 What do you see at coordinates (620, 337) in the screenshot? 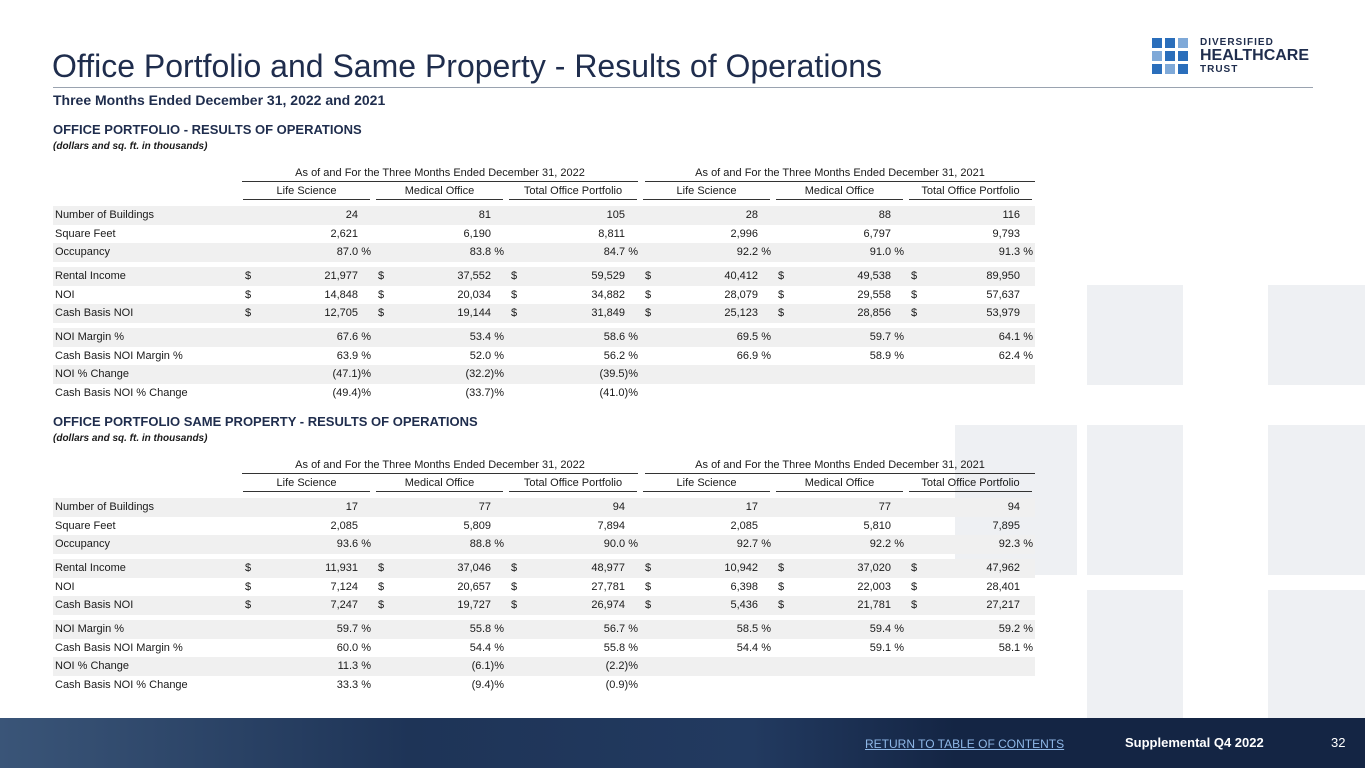
I see `cell: 58.6 %` at bounding box center [620, 337].